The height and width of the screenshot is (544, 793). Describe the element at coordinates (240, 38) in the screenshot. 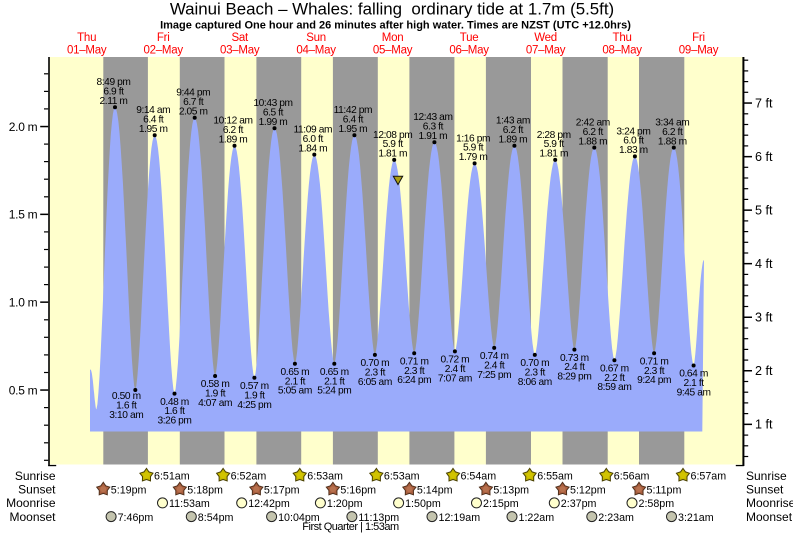

I see `svg-text: Sat` at that location.